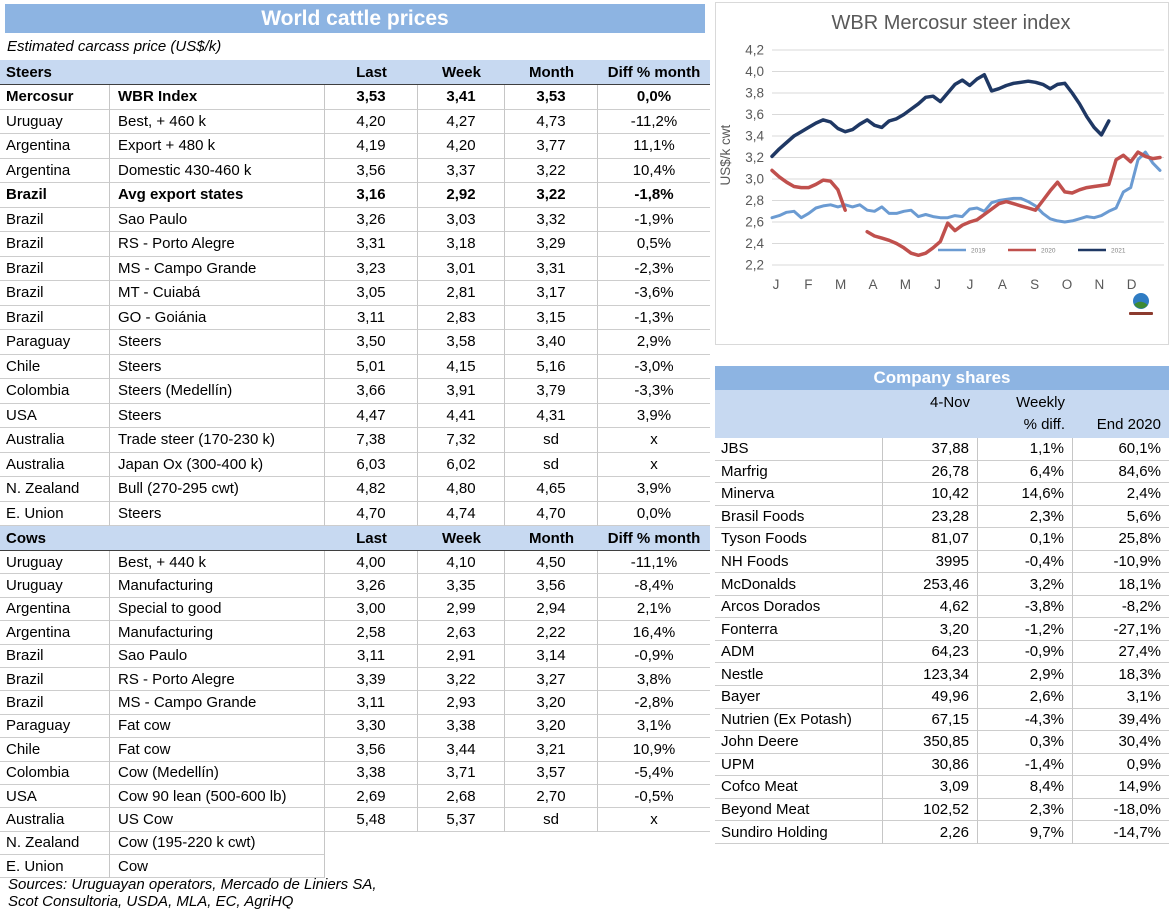  I want to click on country-cell: Argentina, so click(55, 633).